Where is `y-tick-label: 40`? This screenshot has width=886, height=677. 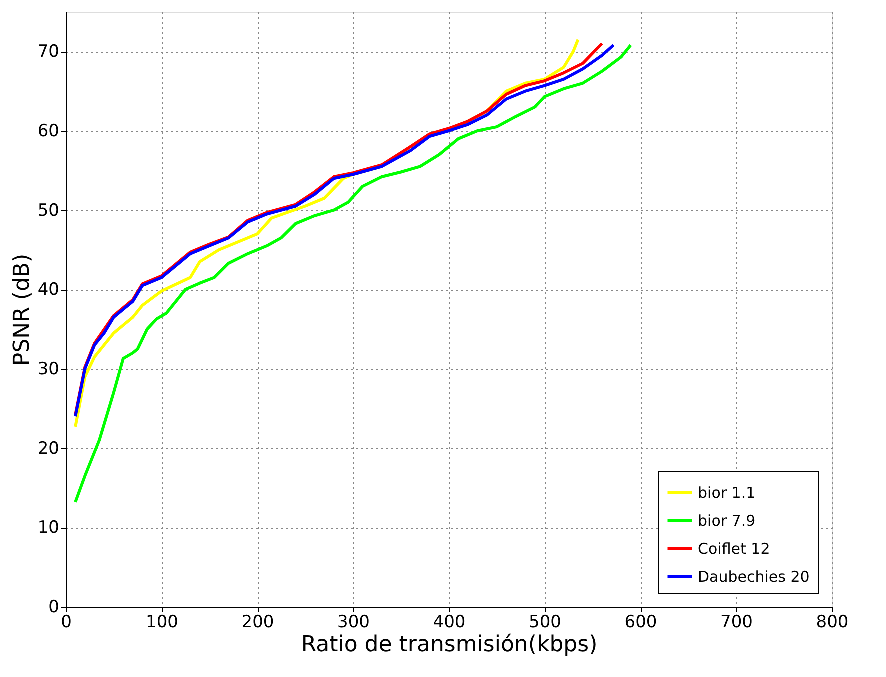 y-tick-label: 40 is located at coordinates (49, 290).